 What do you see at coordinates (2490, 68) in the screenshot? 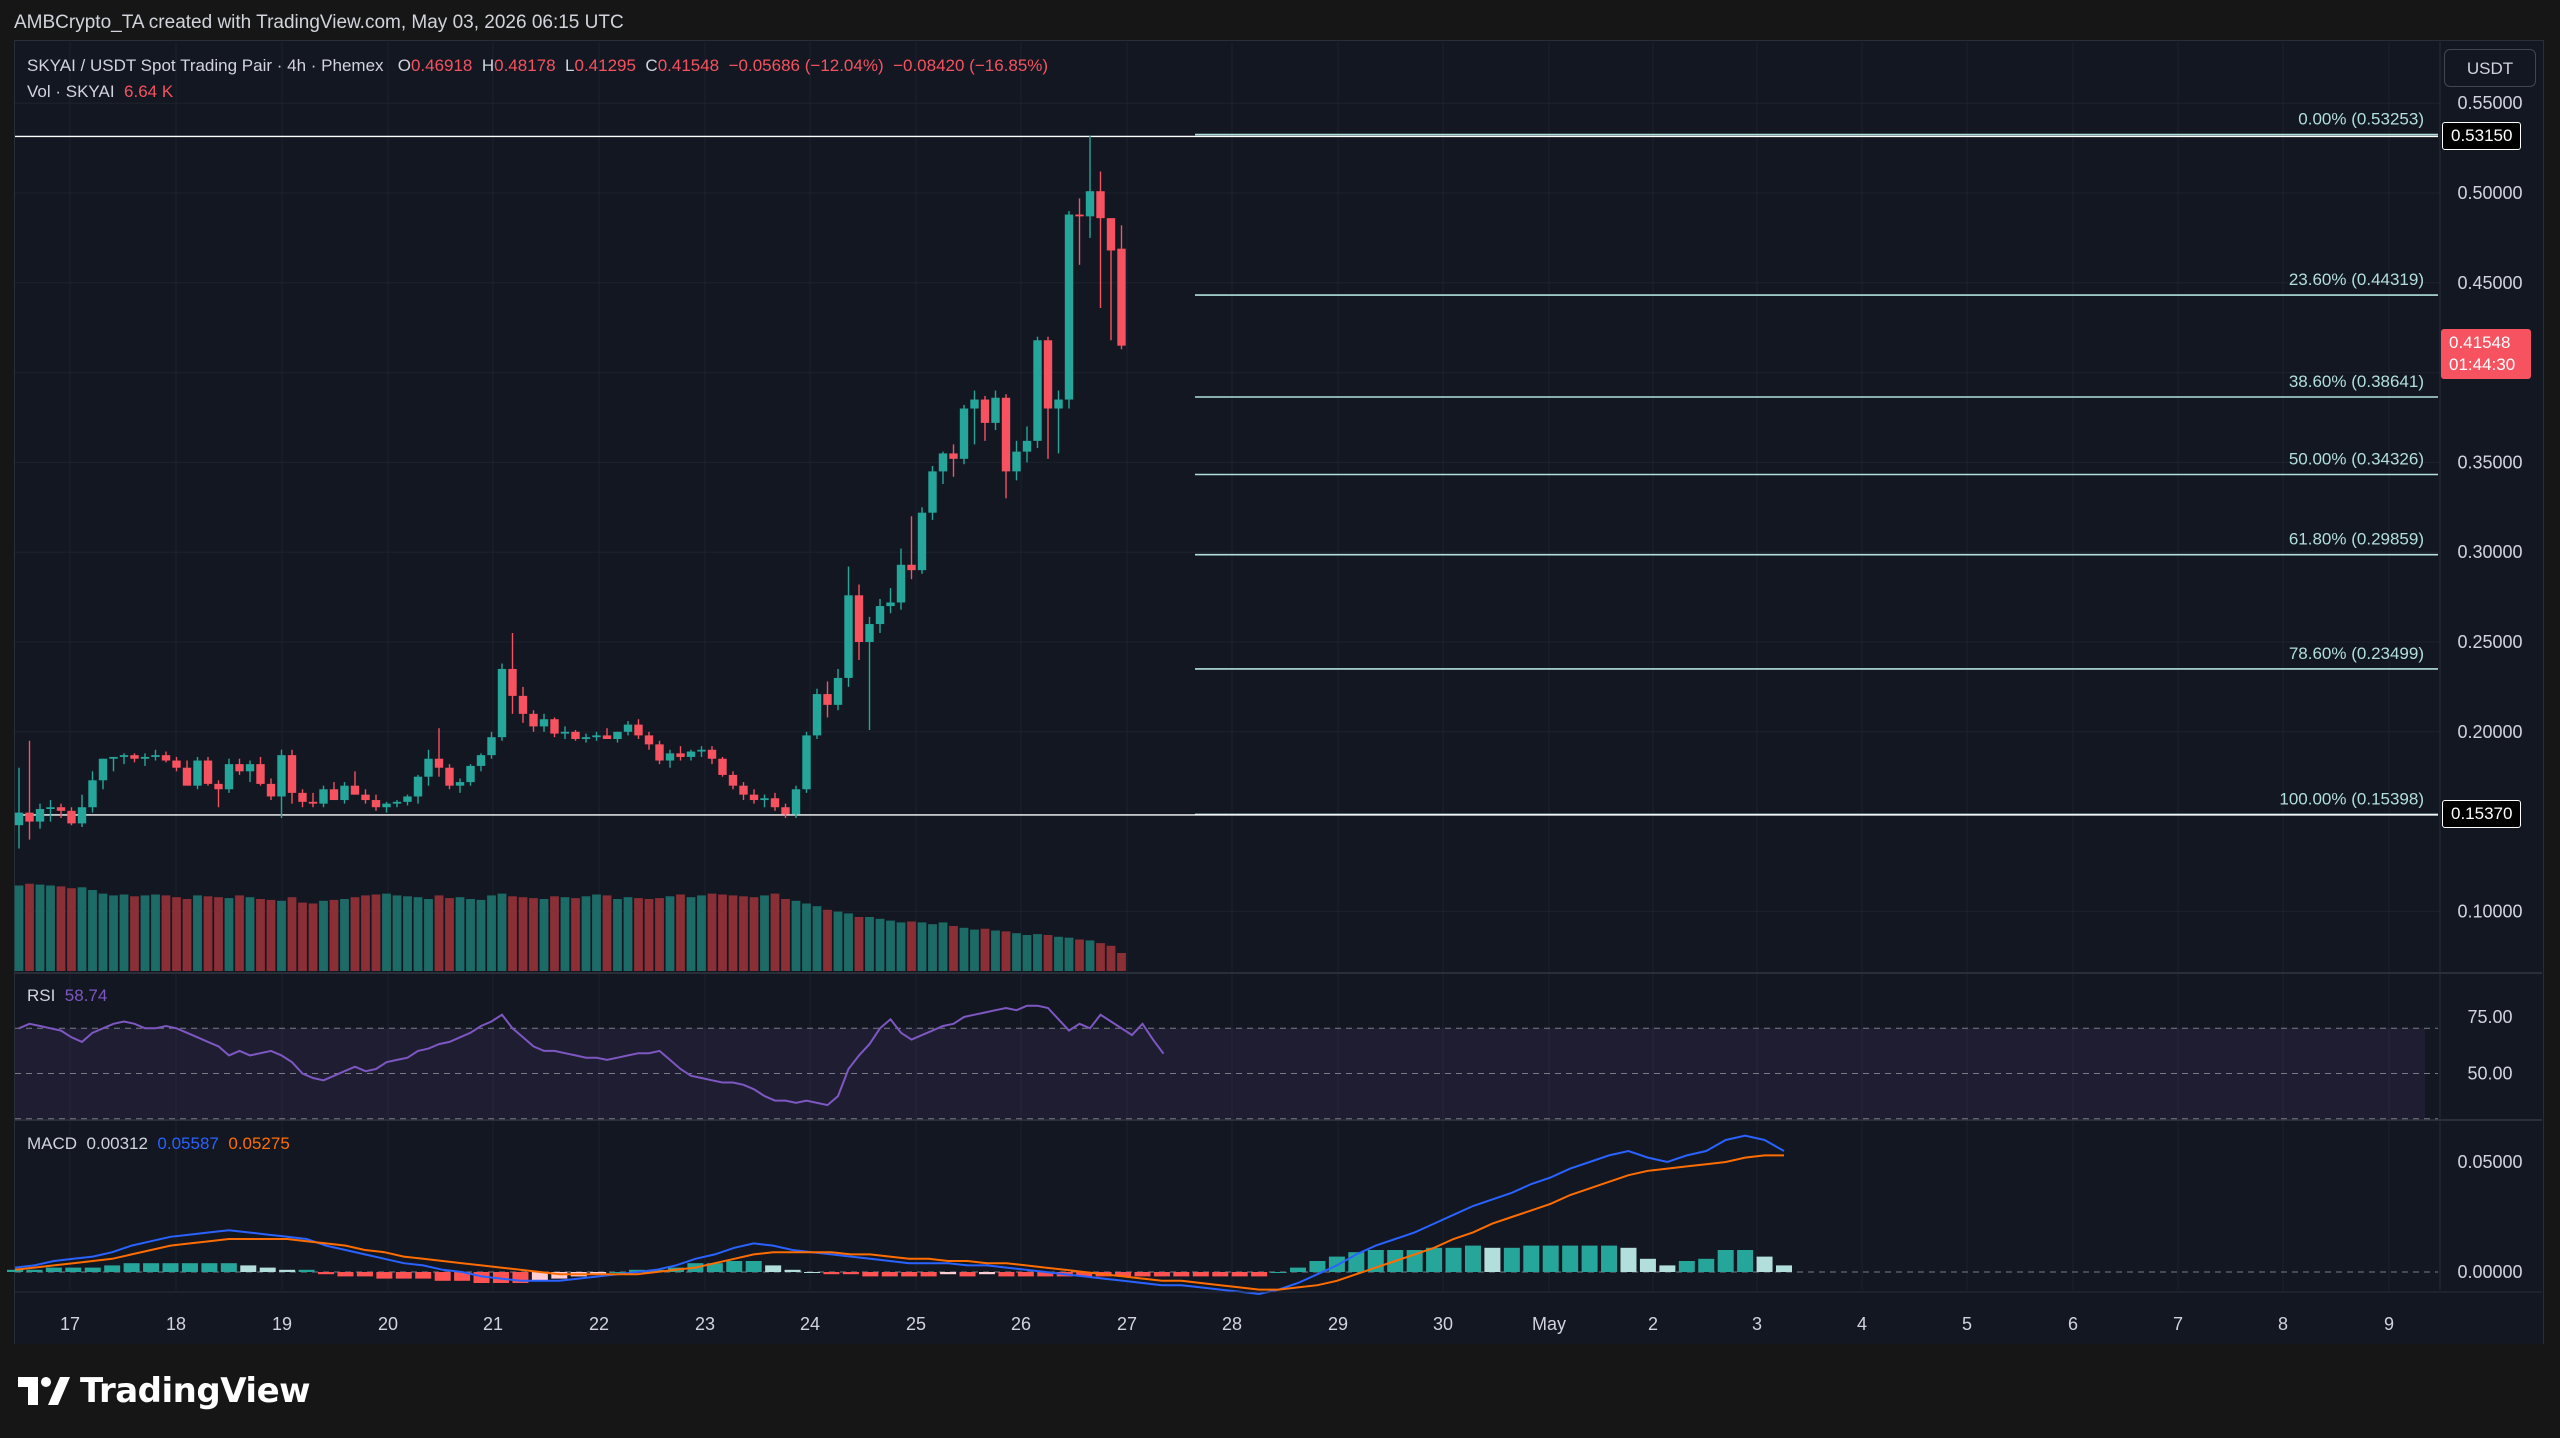
I see `currency-button: USDT` at bounding box center [2490, 68].